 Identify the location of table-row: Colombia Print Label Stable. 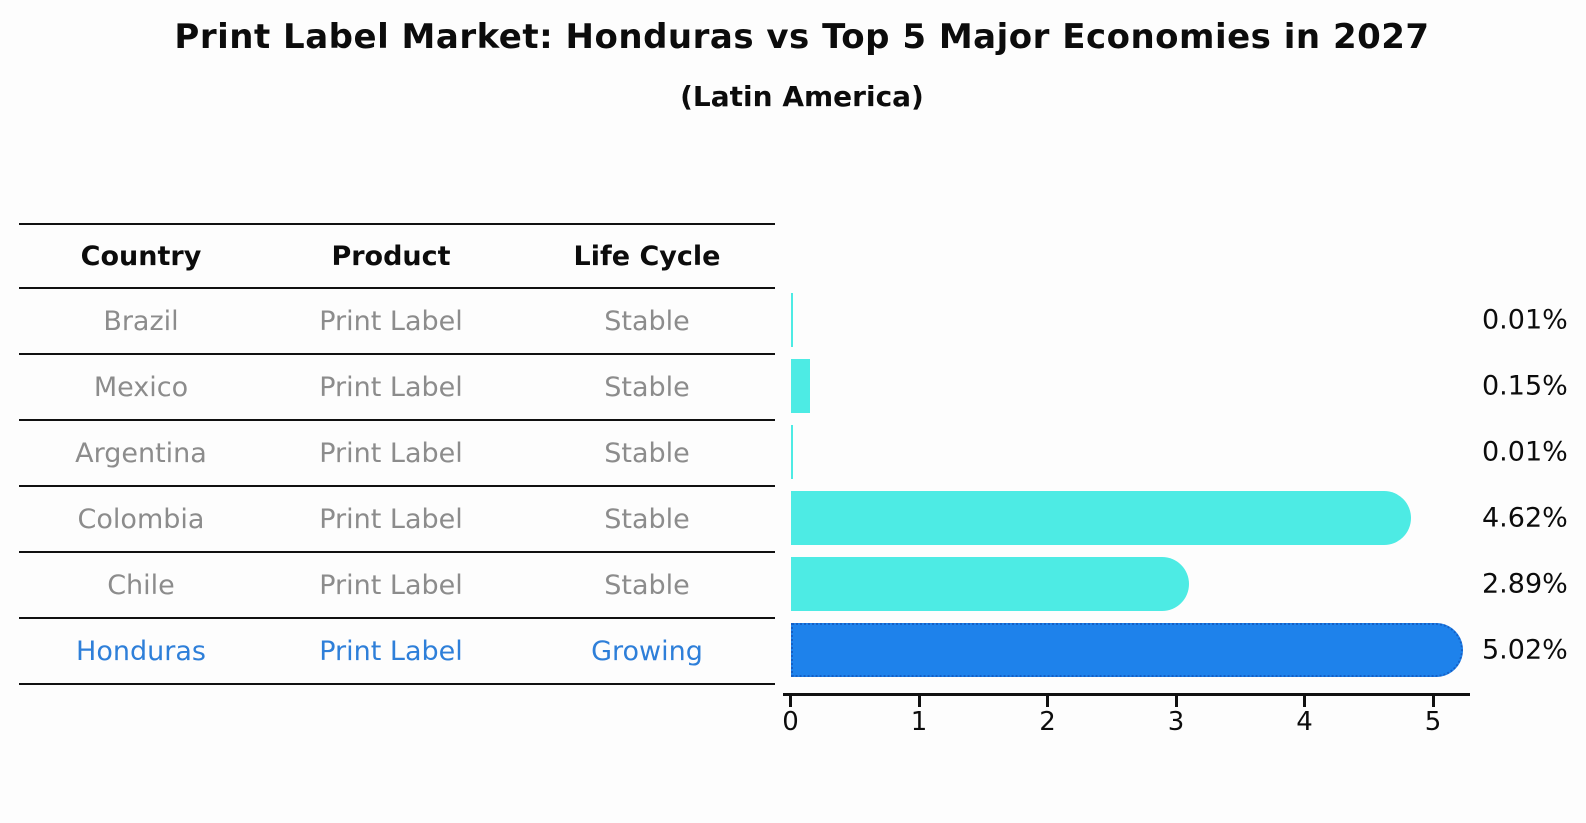
(397, 520).